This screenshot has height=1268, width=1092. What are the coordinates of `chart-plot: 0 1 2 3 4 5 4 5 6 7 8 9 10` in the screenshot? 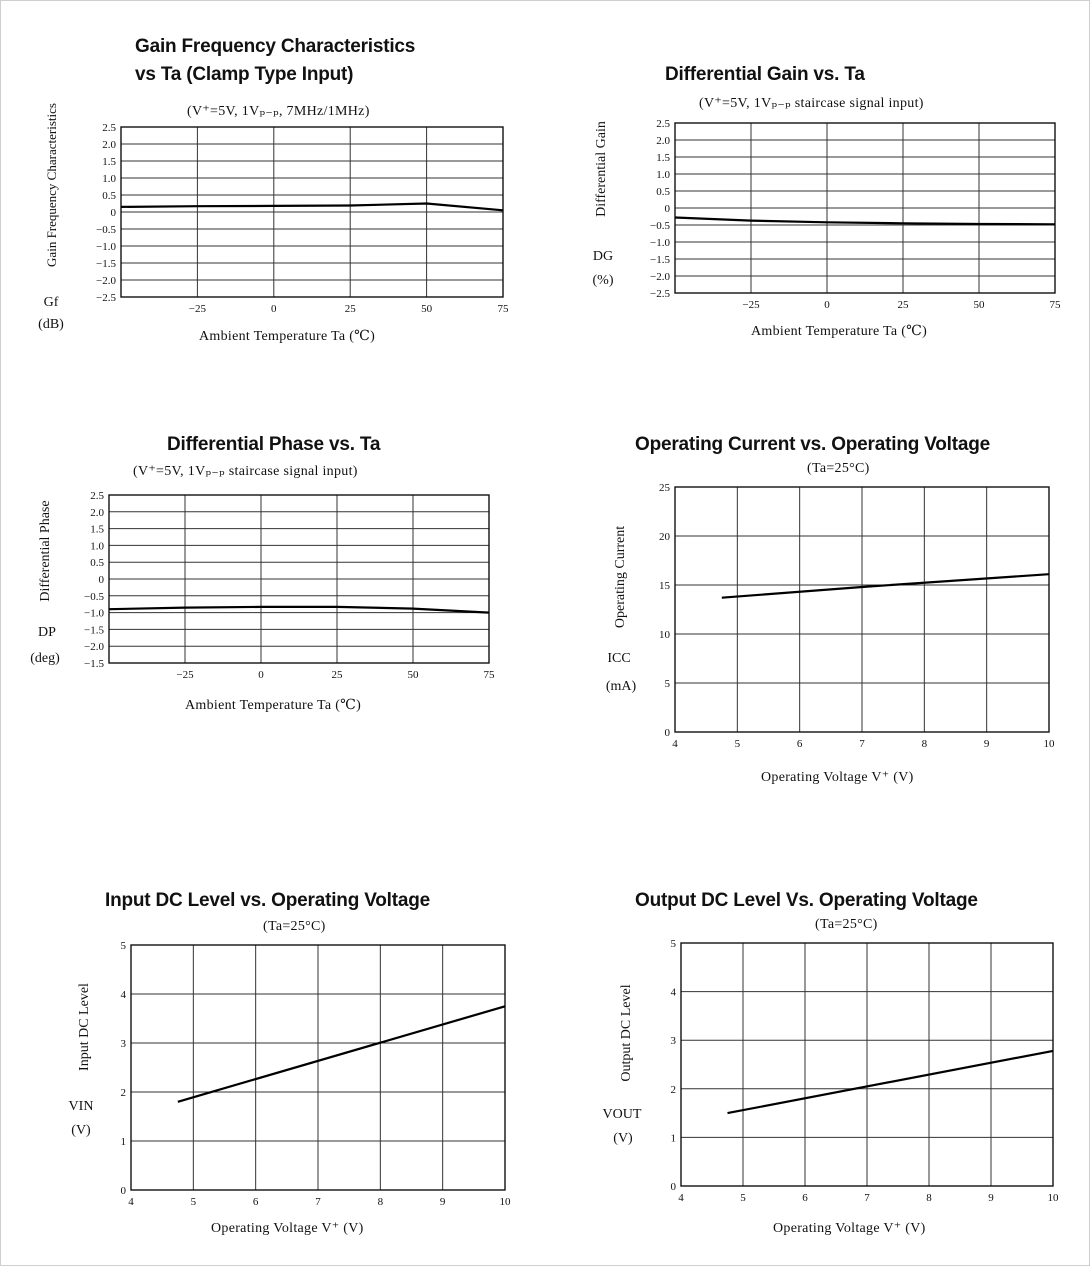 It's located at (316, 1074).